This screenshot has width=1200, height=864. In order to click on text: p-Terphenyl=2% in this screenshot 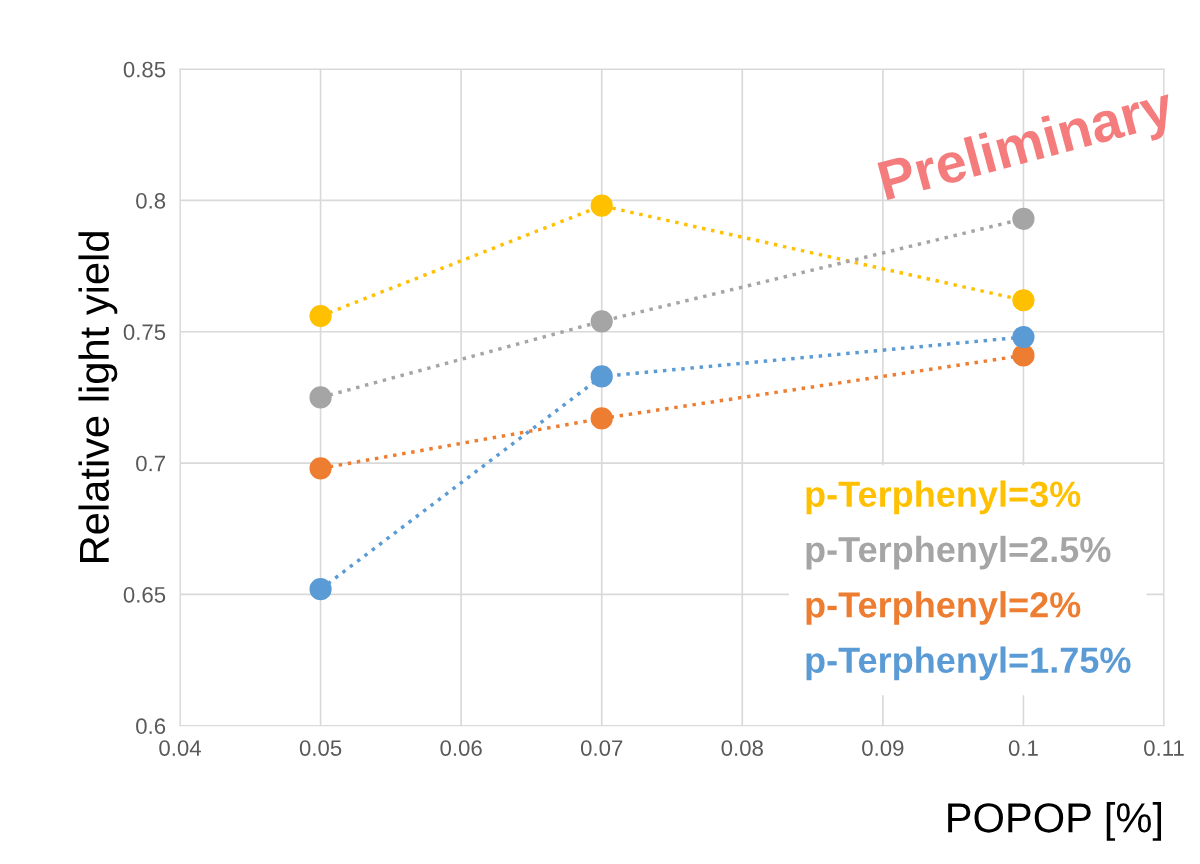, I will do `click(943, 608)`.